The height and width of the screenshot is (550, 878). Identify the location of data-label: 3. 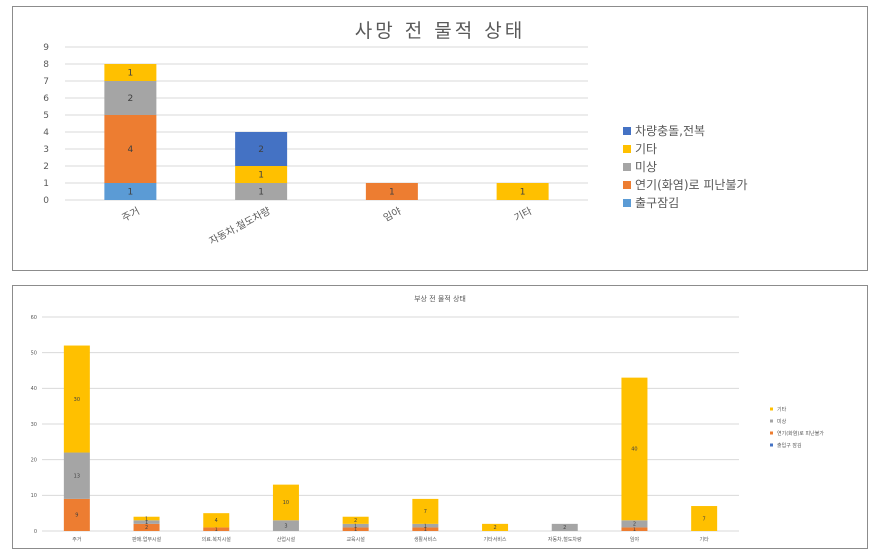
(285, 526).